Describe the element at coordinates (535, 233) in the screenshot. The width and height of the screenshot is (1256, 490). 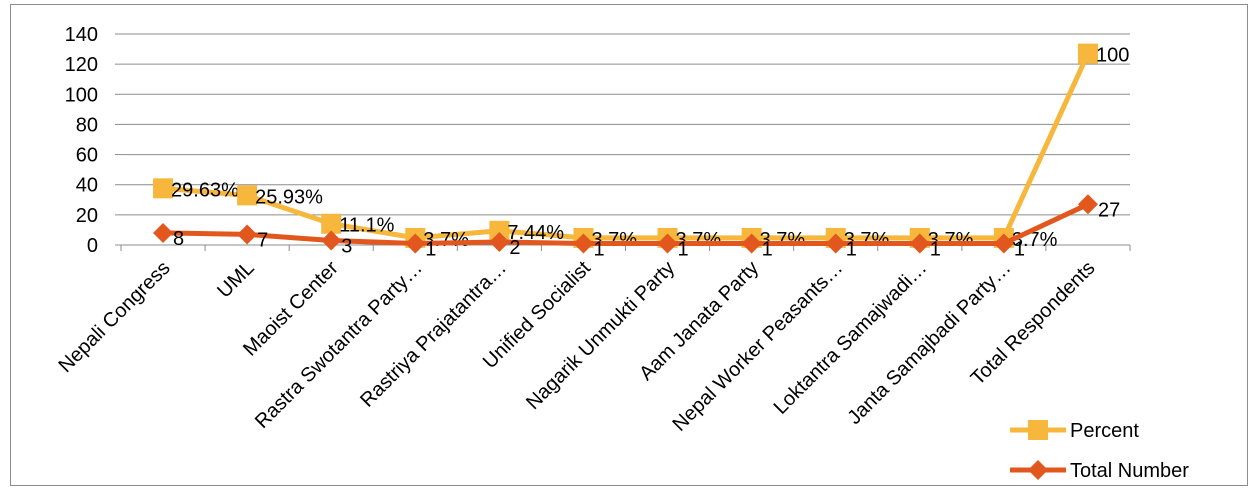
I see `data-label: 7.44%` at that location.